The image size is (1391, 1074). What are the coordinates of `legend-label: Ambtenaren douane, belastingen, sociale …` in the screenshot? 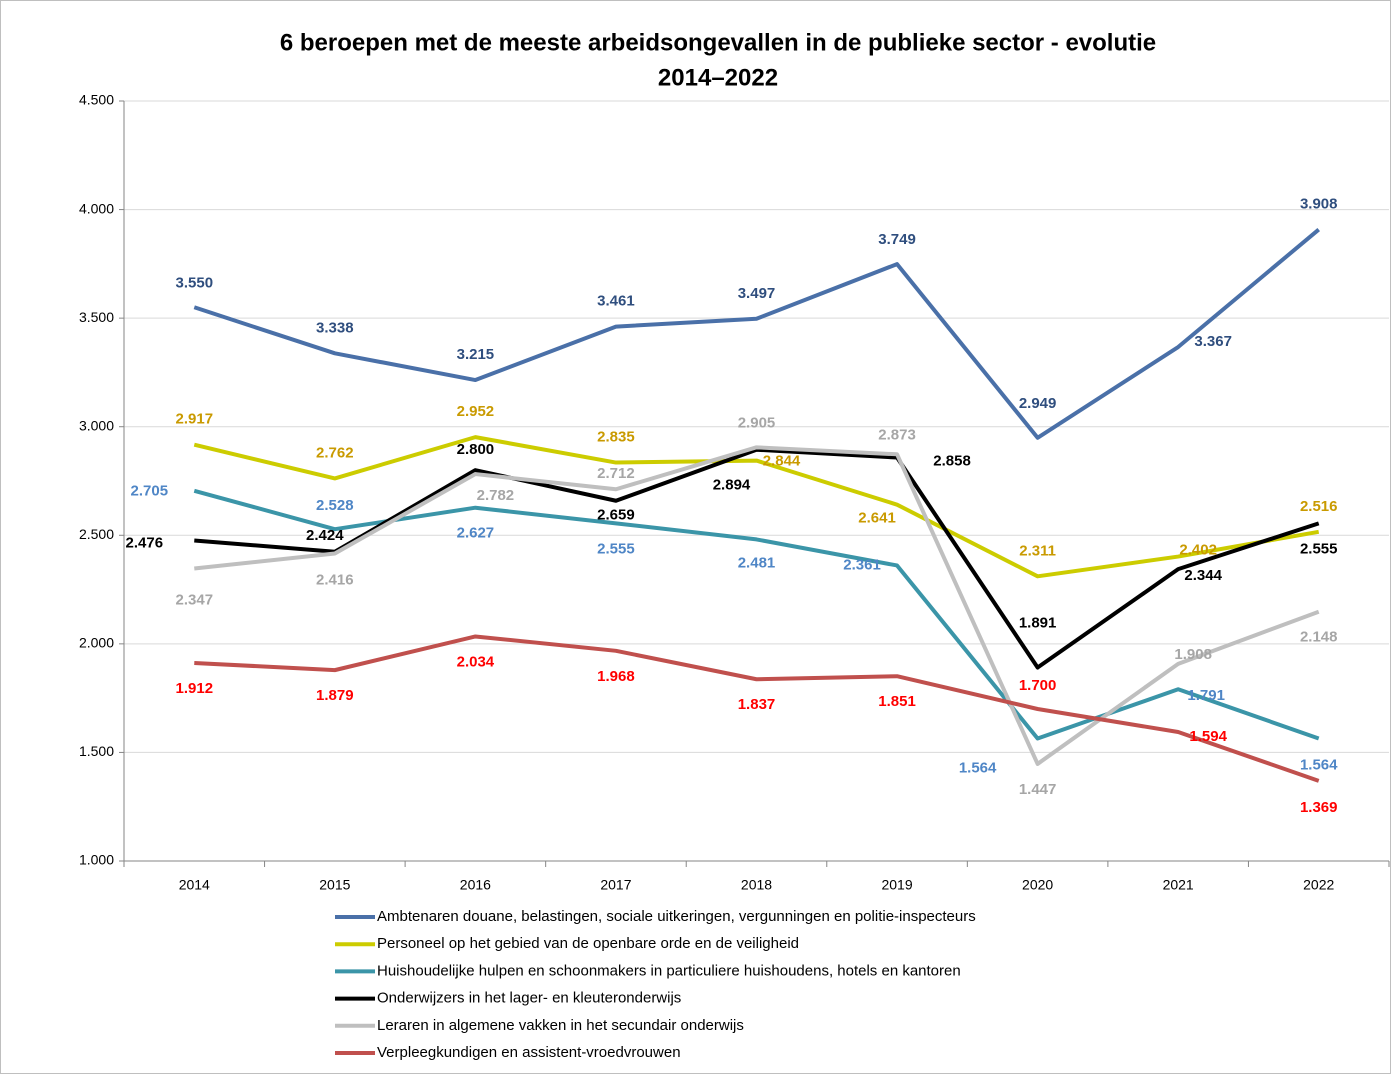 It's located at (676, 916).